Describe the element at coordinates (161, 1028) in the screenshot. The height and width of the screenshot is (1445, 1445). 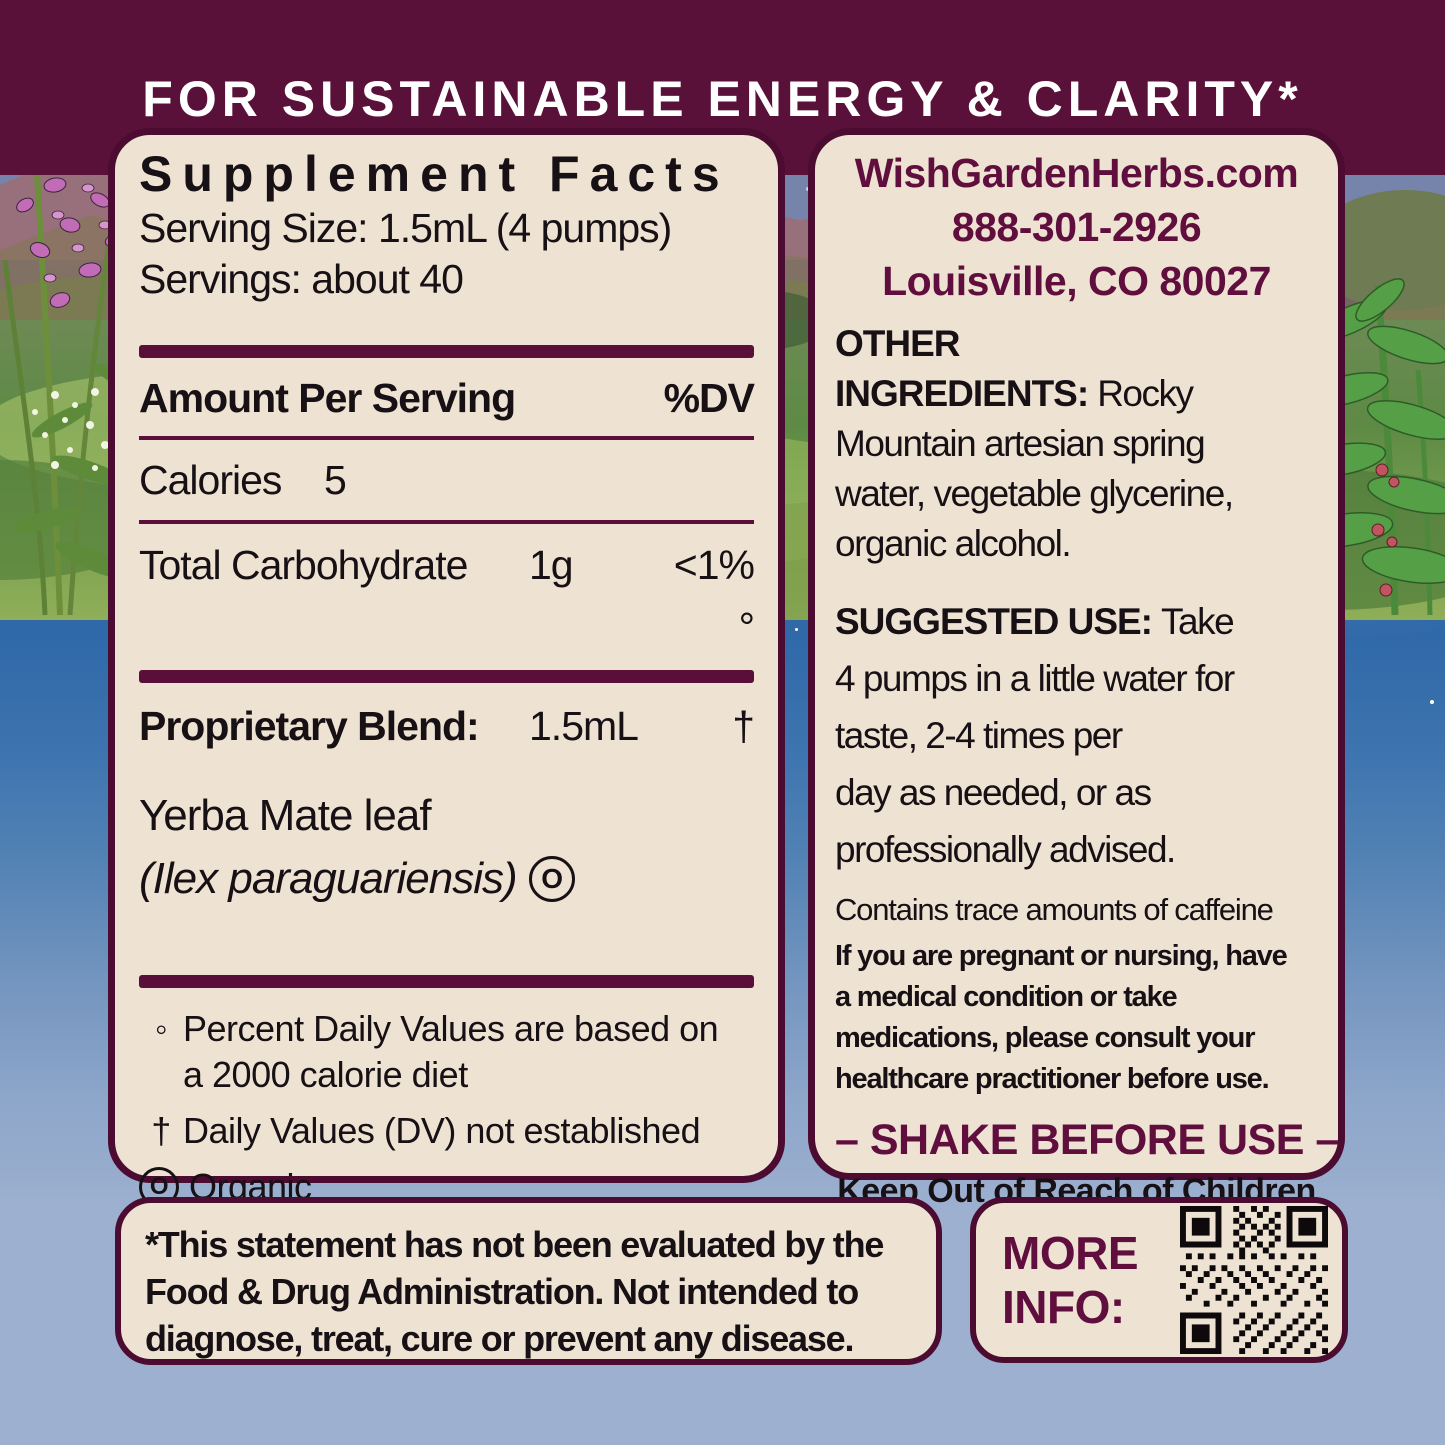
I see `footnote-symbol: ◦` at that location.